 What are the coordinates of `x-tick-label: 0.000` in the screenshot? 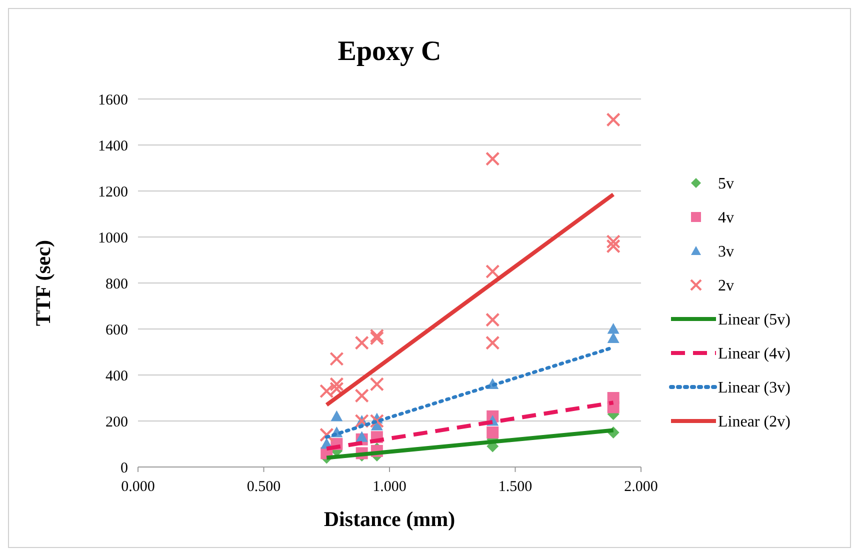 It's located at (138, 487).